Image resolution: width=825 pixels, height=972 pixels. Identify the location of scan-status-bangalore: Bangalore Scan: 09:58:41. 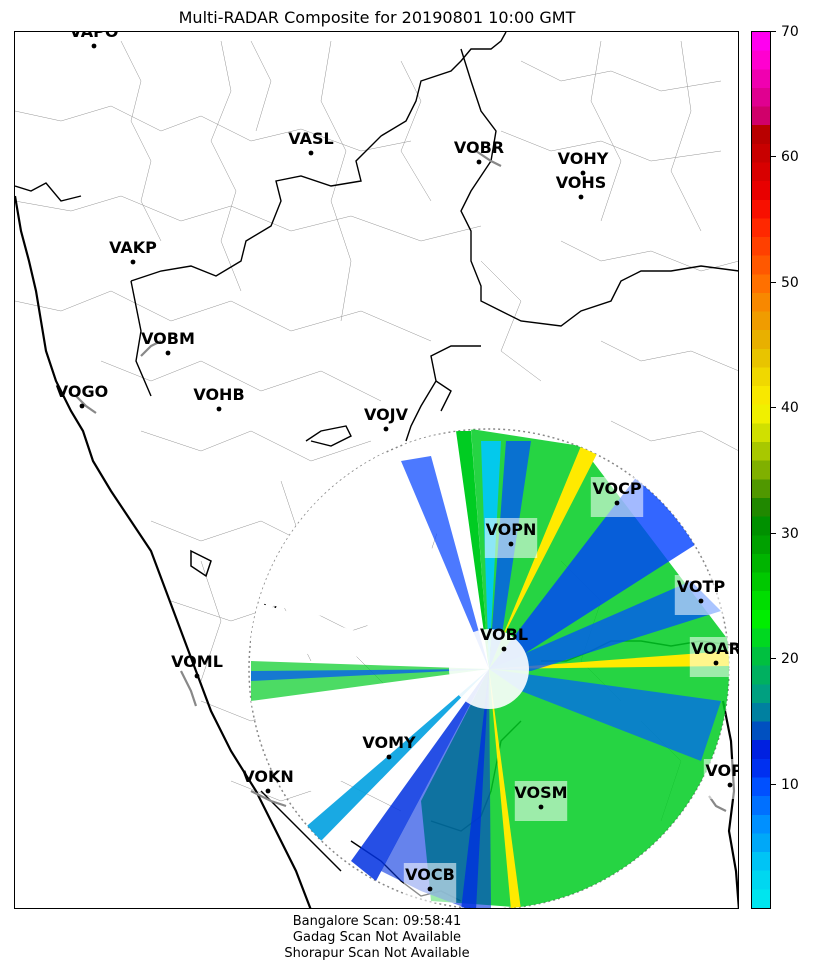
(377, 921).